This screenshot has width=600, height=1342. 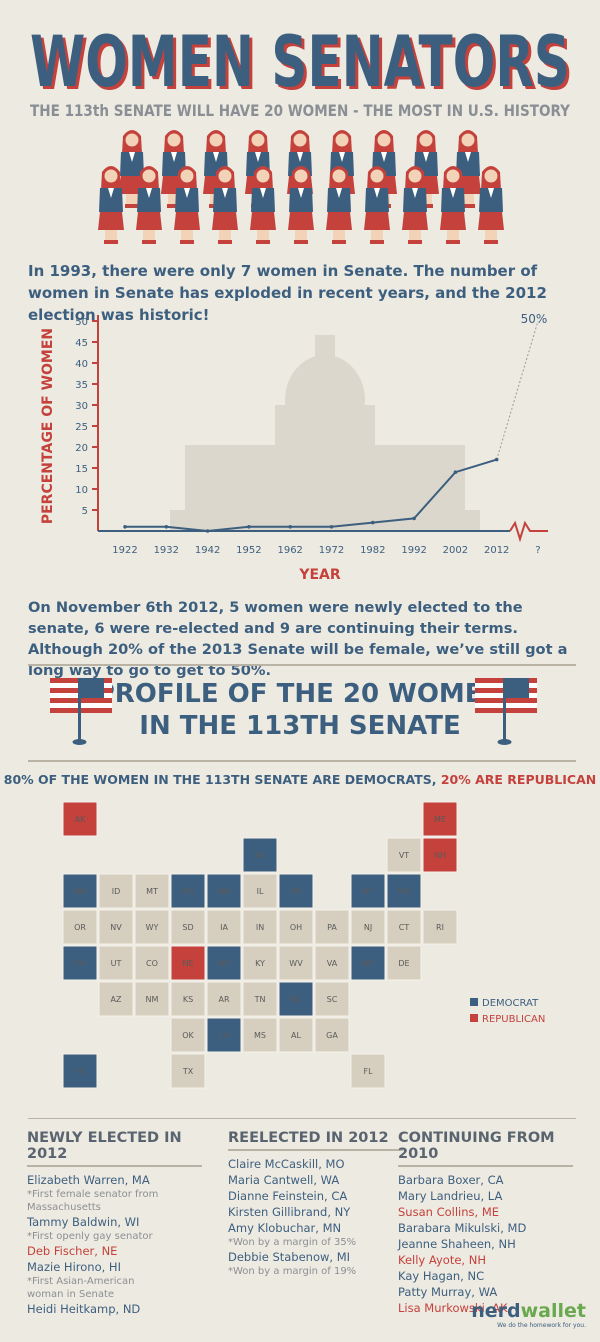 I want to click on state-label: VA, so click(x=332, y=963).